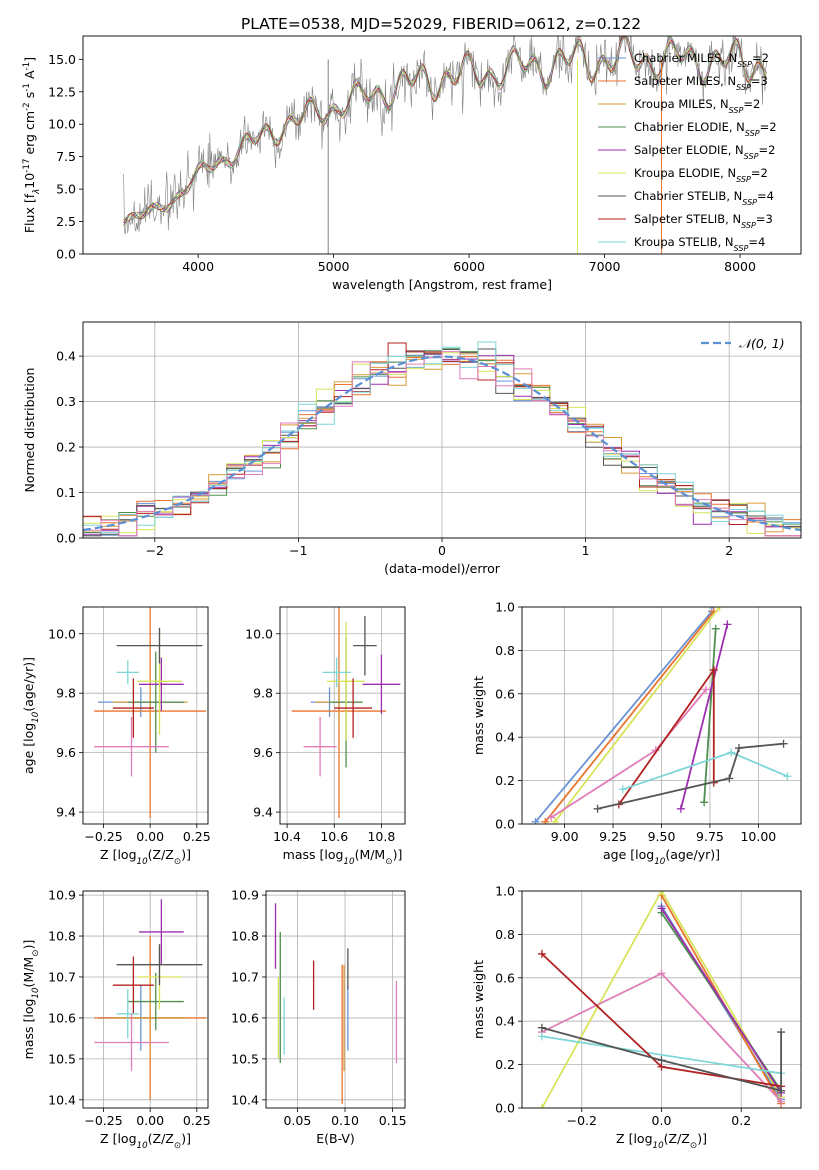 Image resolution: width=819 pixels, height=1170 pixels. I want to click on y-tick-label: 10.9, so click(245, 895).